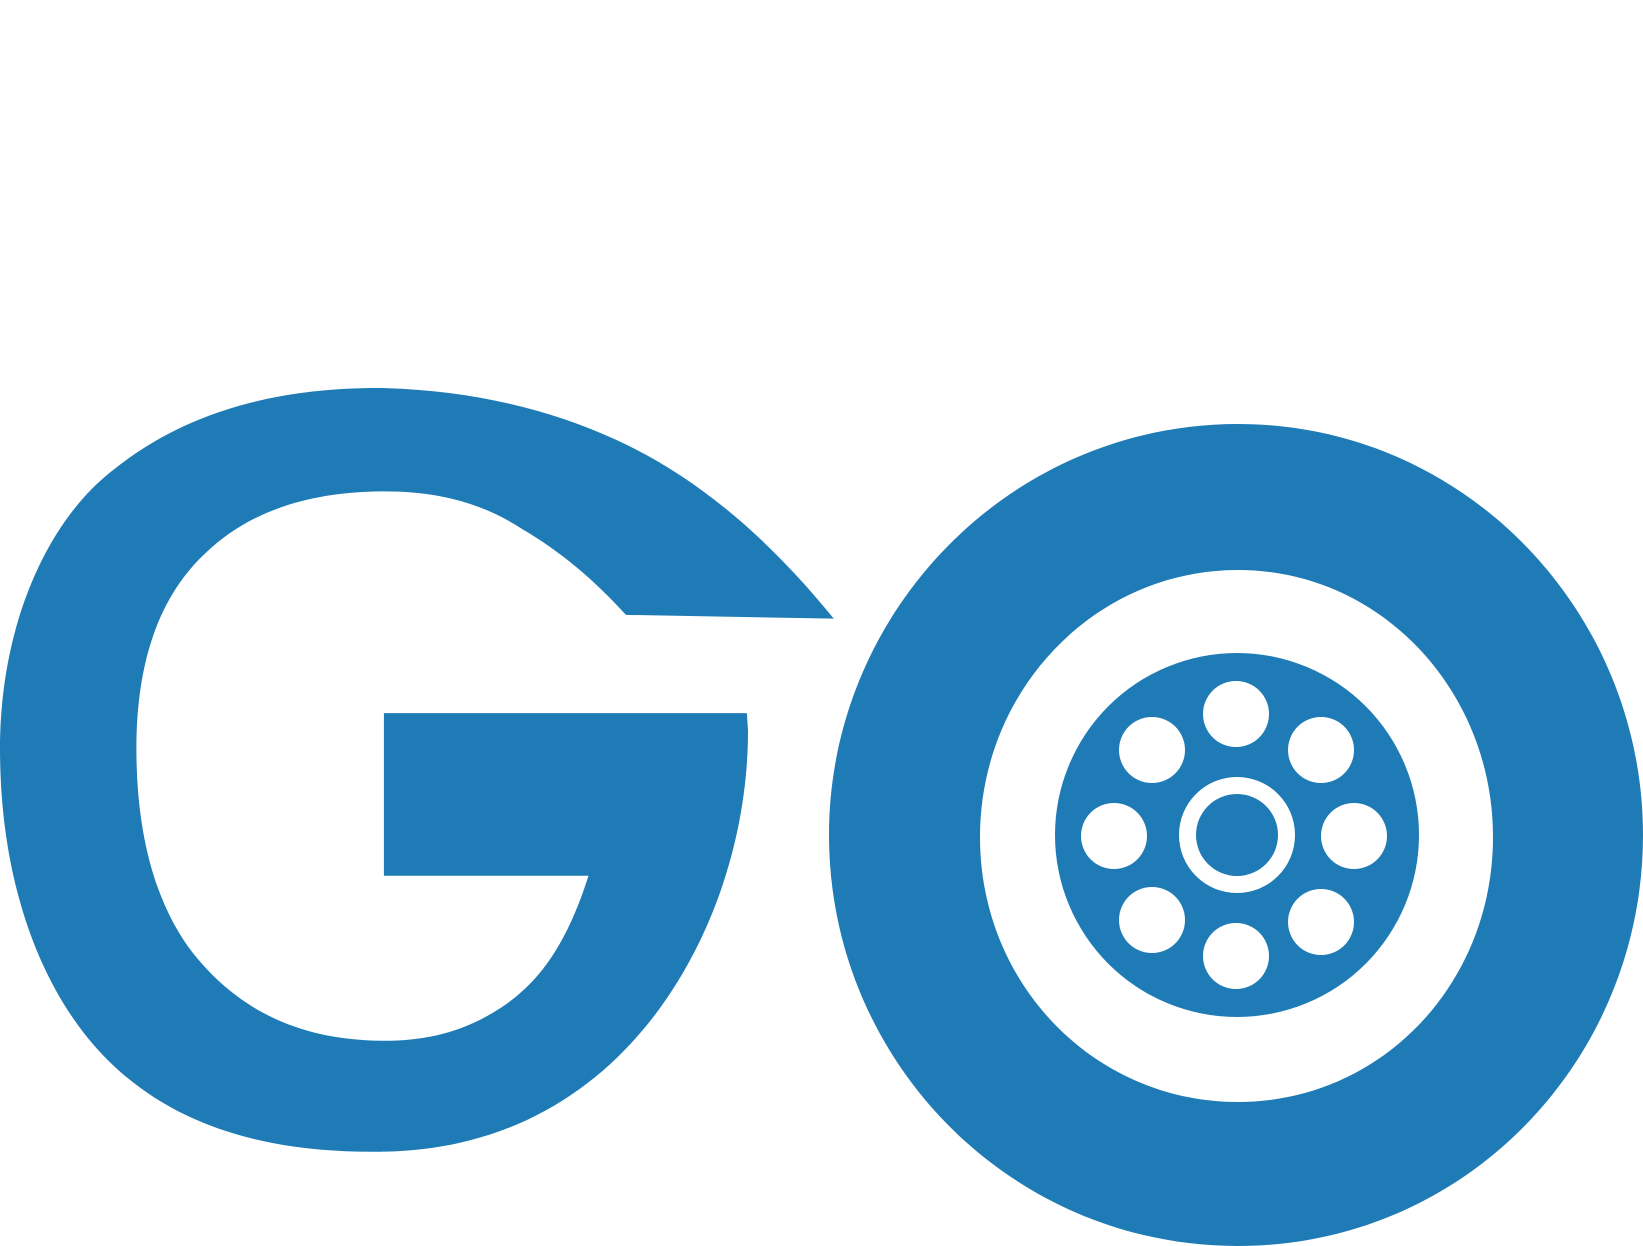 This screenshot has height=1246, width=1643. Describe the element at coordinates (1236, 956) in the screenshot. I see `reel-hole-bottom` at that location.